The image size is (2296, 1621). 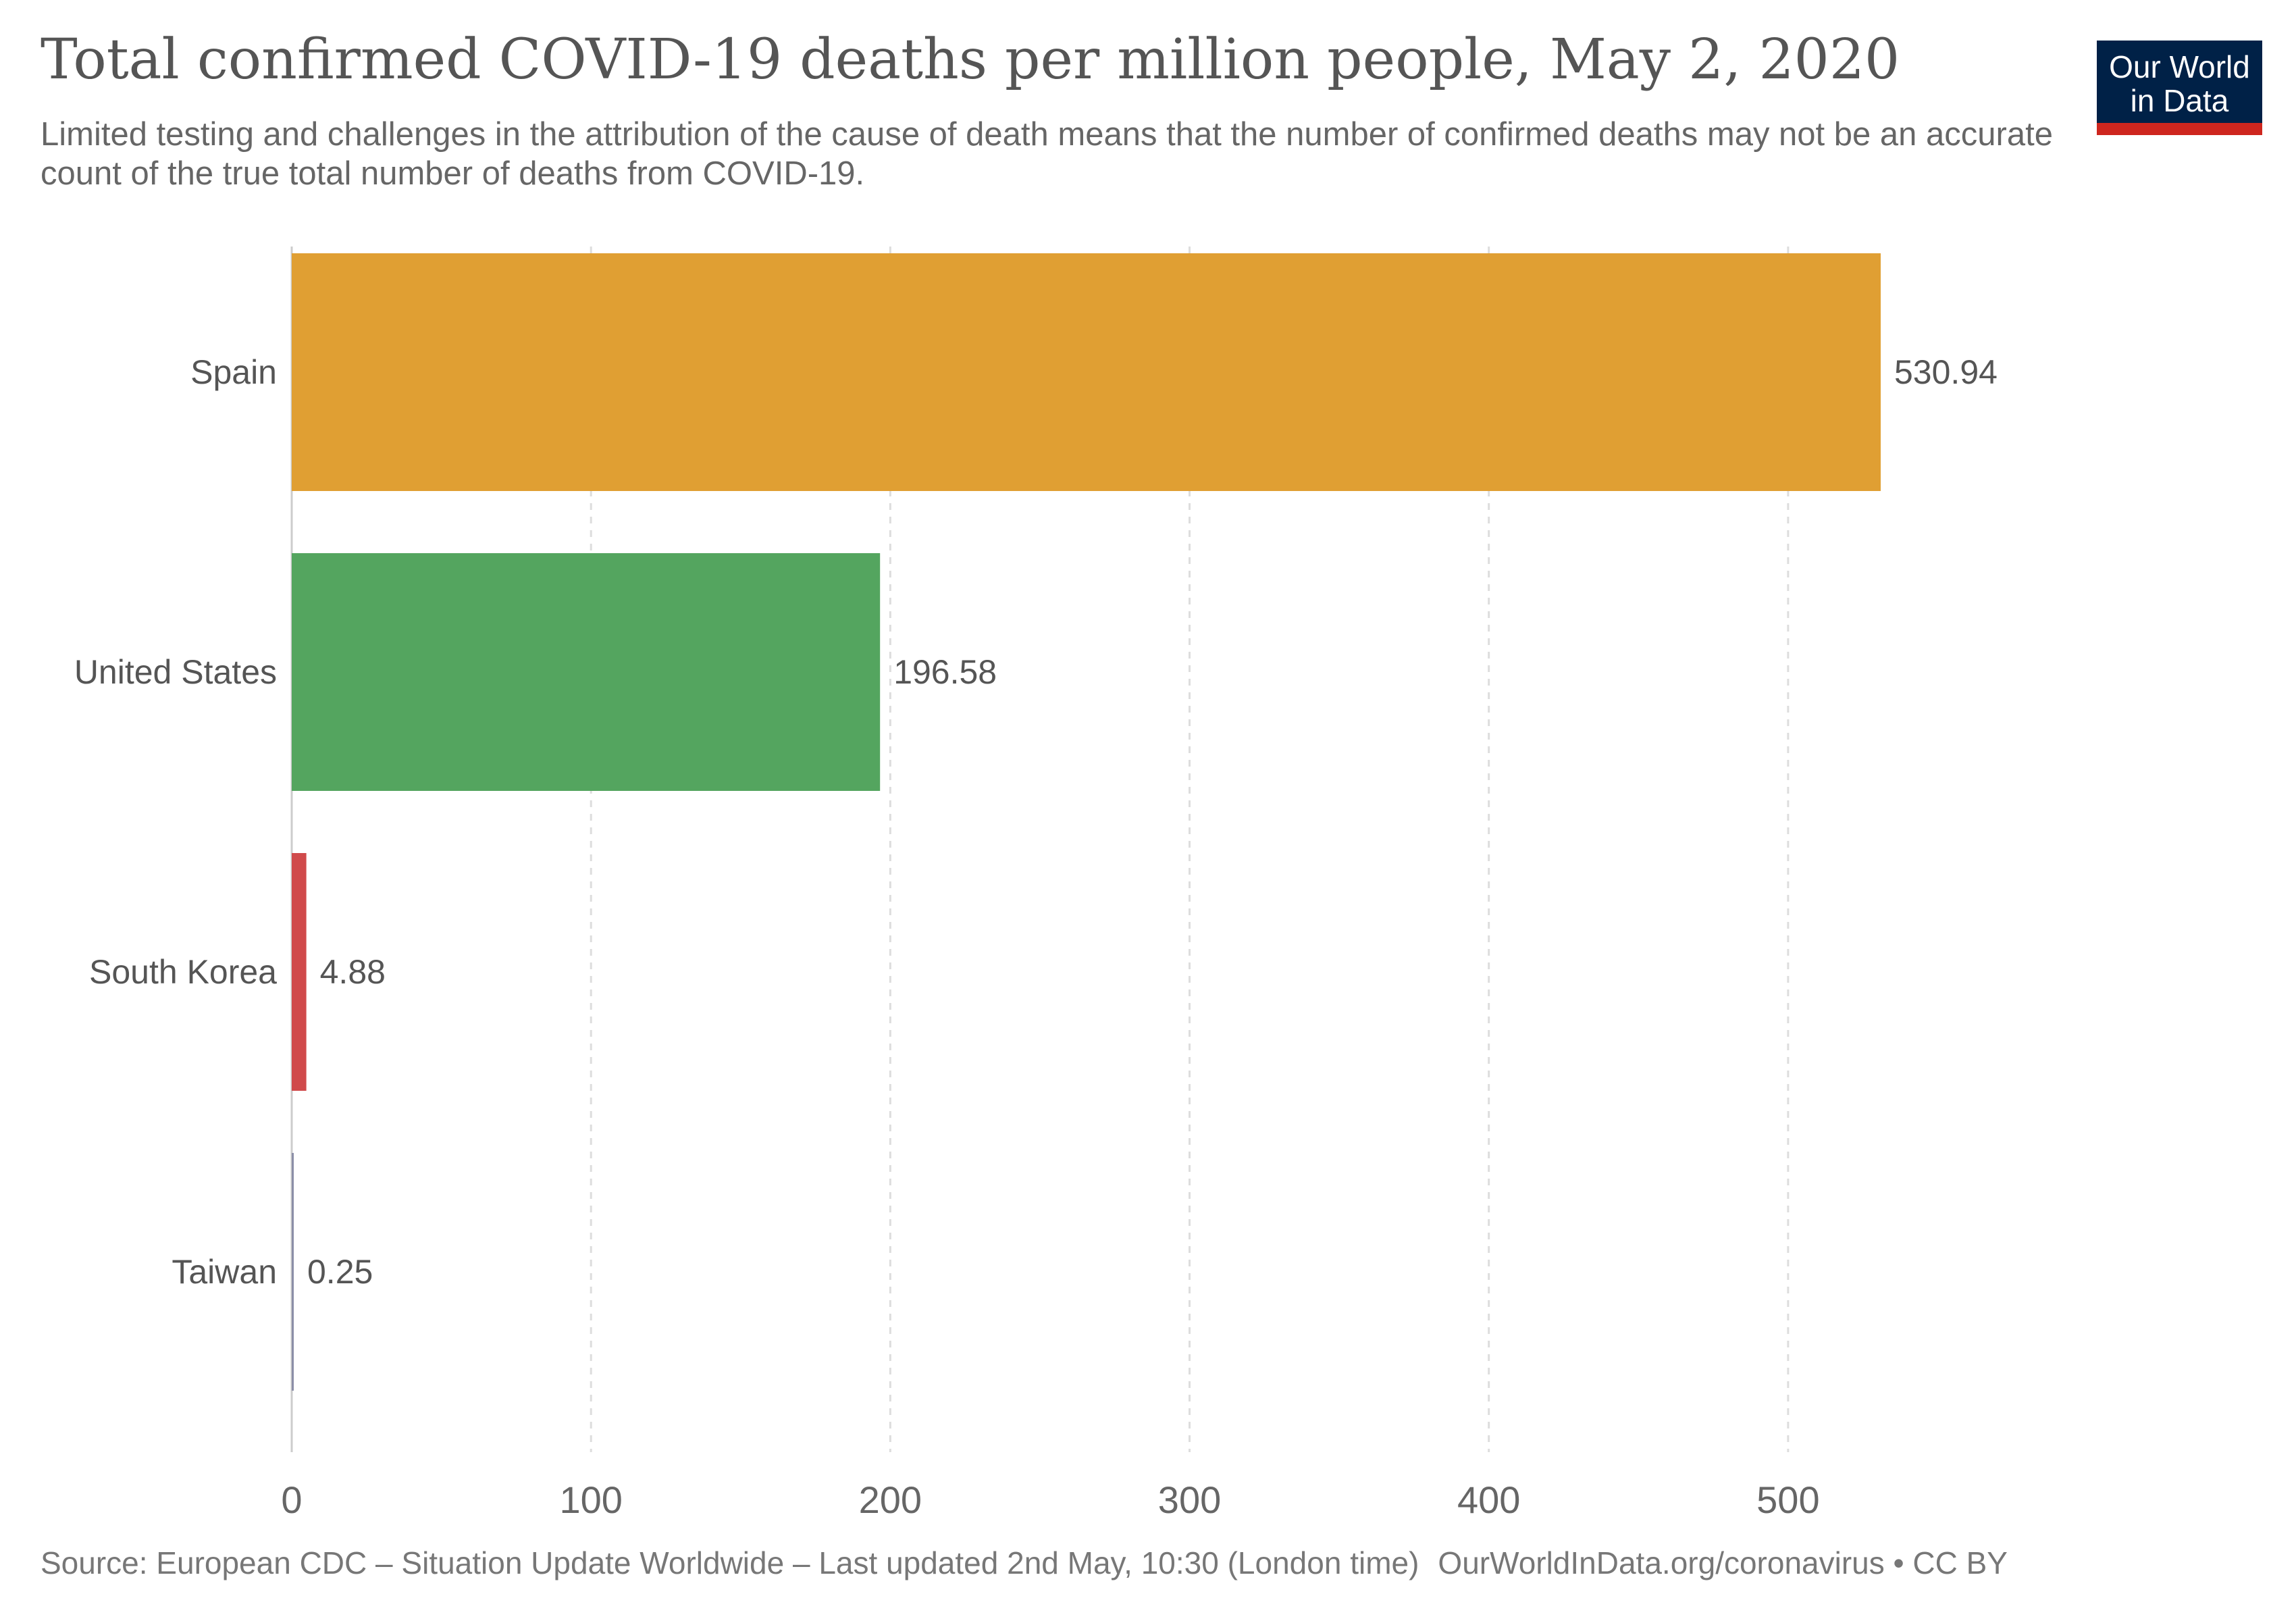 I want to click on category-label-taiwan: Taiwan, so click(x=225, y=1272).